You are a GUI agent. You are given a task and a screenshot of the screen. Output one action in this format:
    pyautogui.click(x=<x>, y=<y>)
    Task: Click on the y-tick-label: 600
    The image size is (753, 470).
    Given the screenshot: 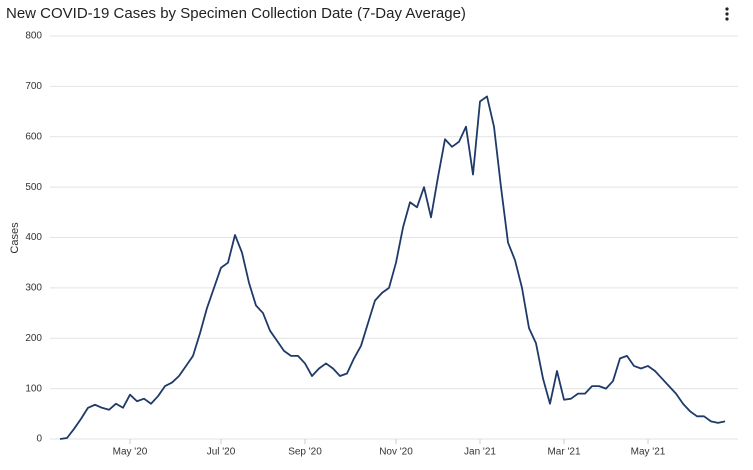 What is the action you would take?
    pyautogui.click(x=33, y=136)
    